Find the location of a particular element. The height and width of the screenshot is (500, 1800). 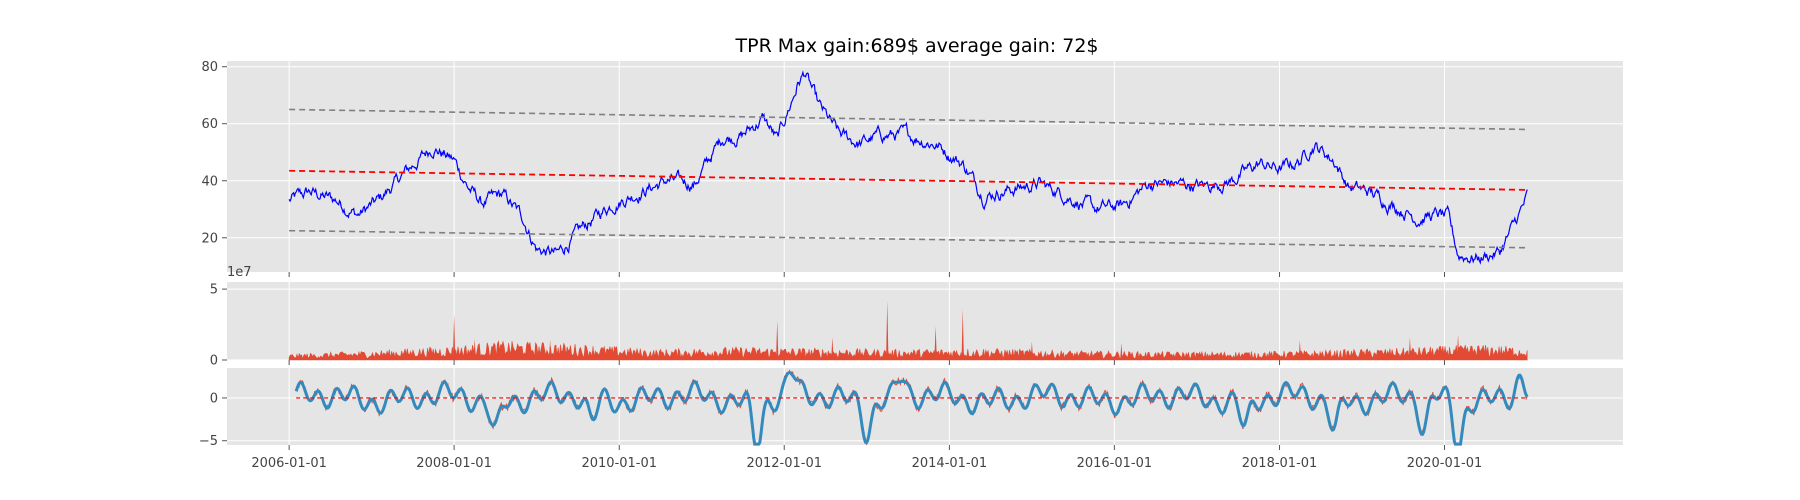

lower-band-line is located at coordinates (908, 239).